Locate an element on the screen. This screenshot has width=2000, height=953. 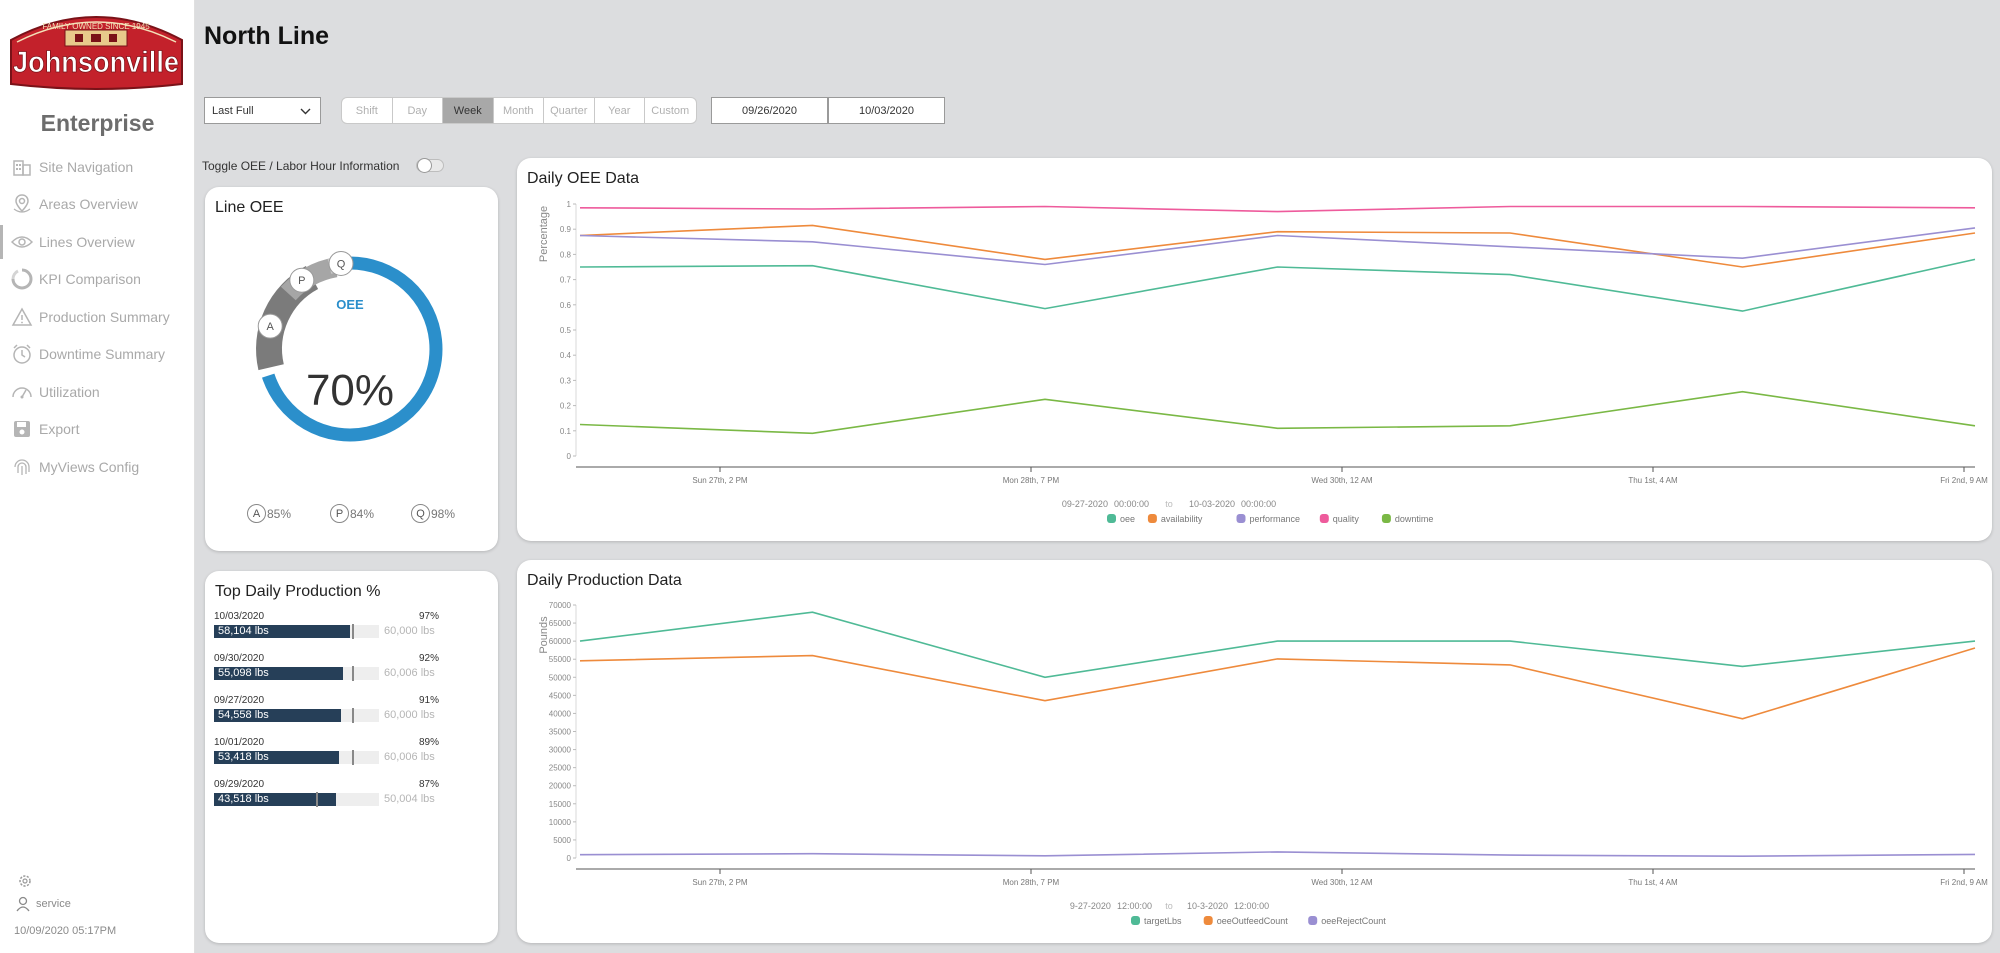
y-tick-label: 0.3 is located at coordinates (566, 380).